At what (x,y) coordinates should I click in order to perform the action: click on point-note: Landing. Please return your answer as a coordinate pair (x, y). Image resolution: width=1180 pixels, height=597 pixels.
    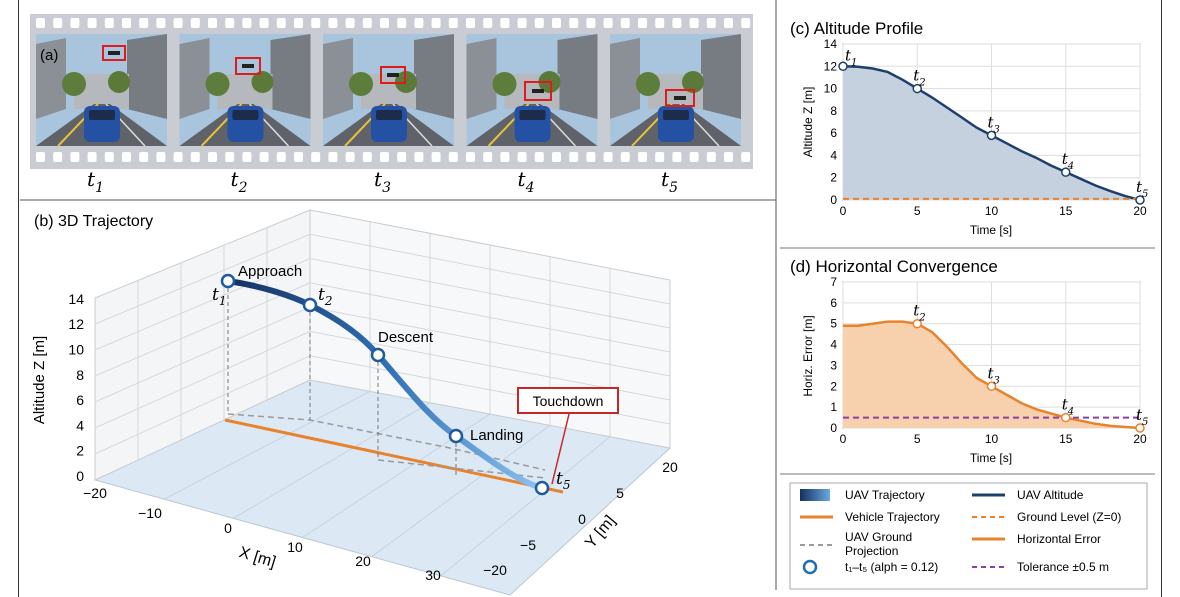
    Looking at the image, I should click on (496, 435).